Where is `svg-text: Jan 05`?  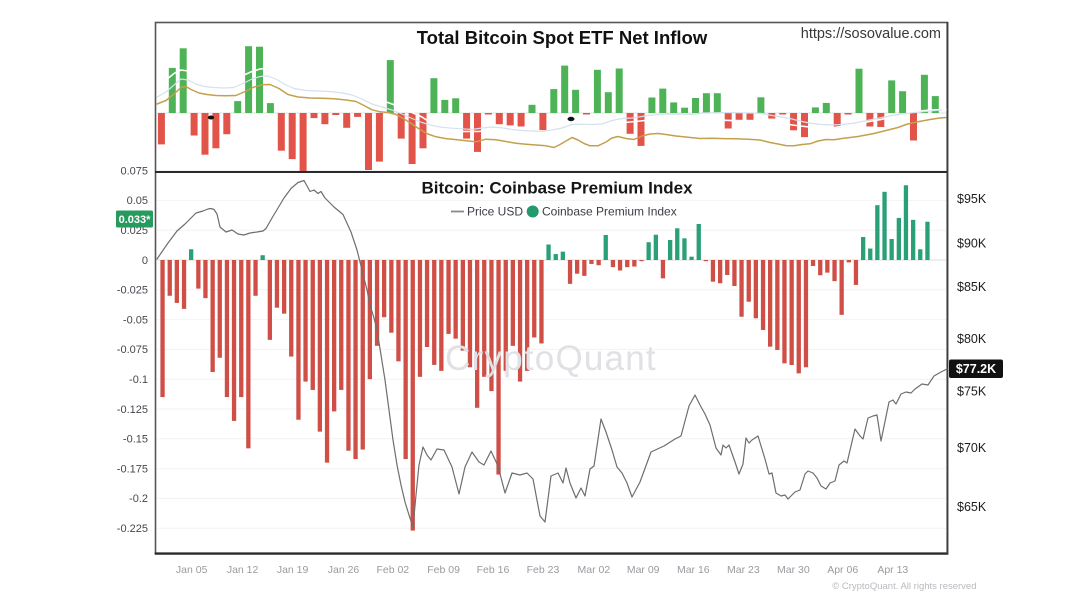 svg-text: Jan 05 is located at coordinates (192, 570).